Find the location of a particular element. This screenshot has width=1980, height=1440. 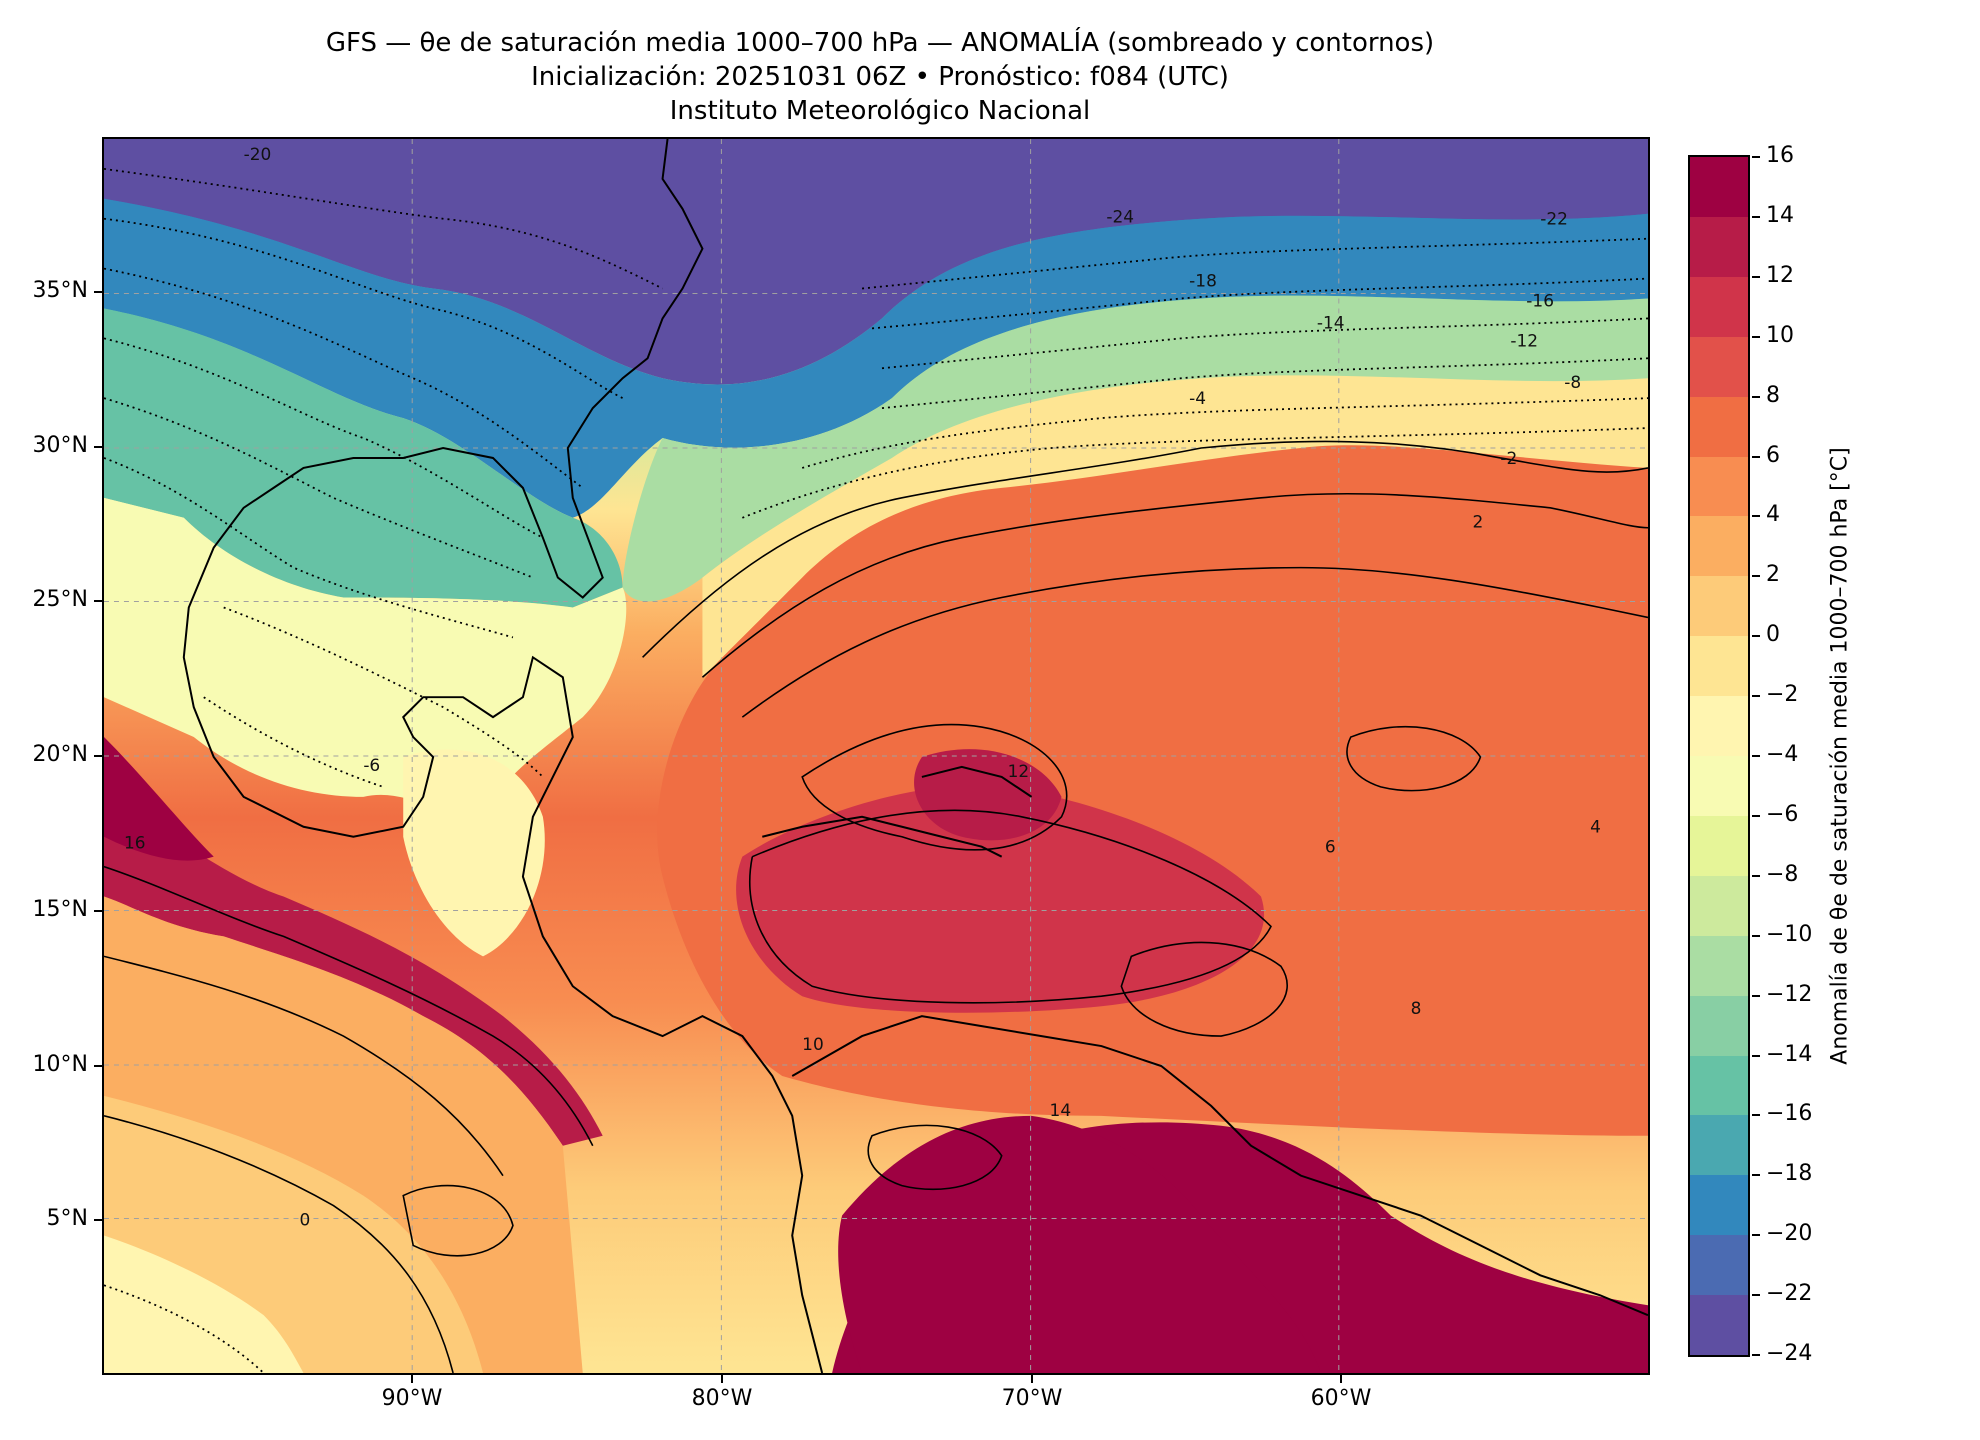

contour-label: -20 is located at coordinates (258, 154).